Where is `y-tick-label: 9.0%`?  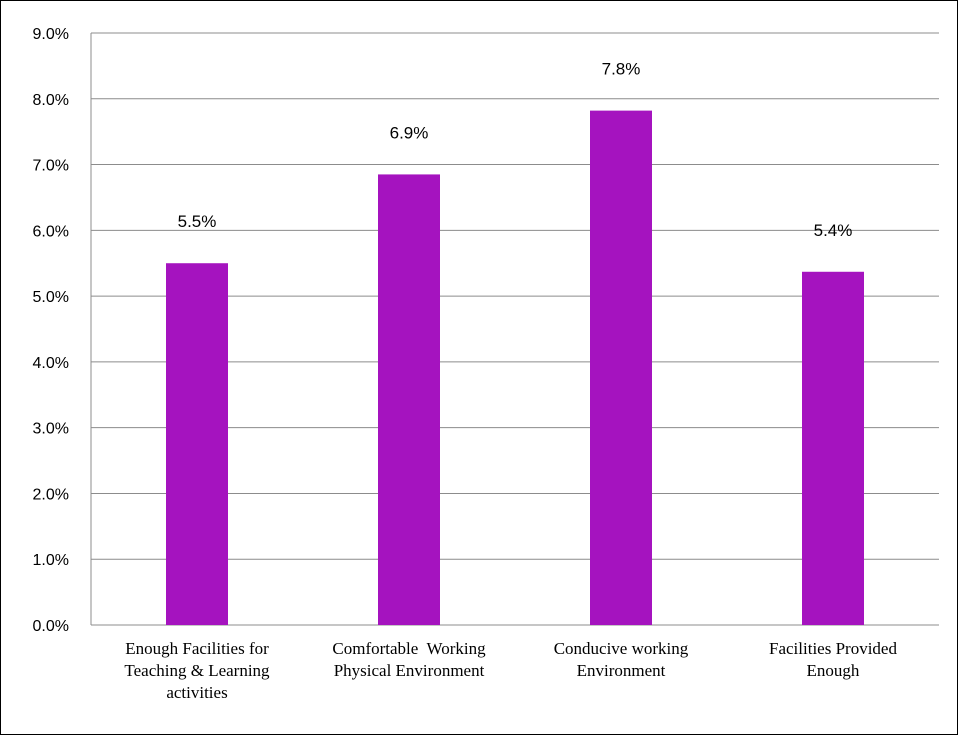
y-tick-label: 9.0% is located at coordinates (51, 34).